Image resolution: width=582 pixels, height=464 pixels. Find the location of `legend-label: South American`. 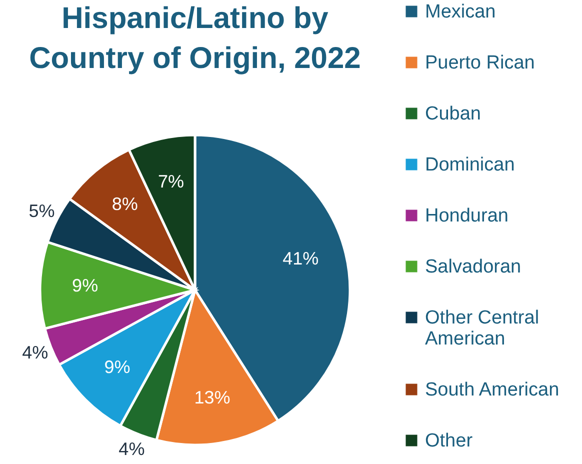

legend-label: South American is located at coordinates (492, 390).